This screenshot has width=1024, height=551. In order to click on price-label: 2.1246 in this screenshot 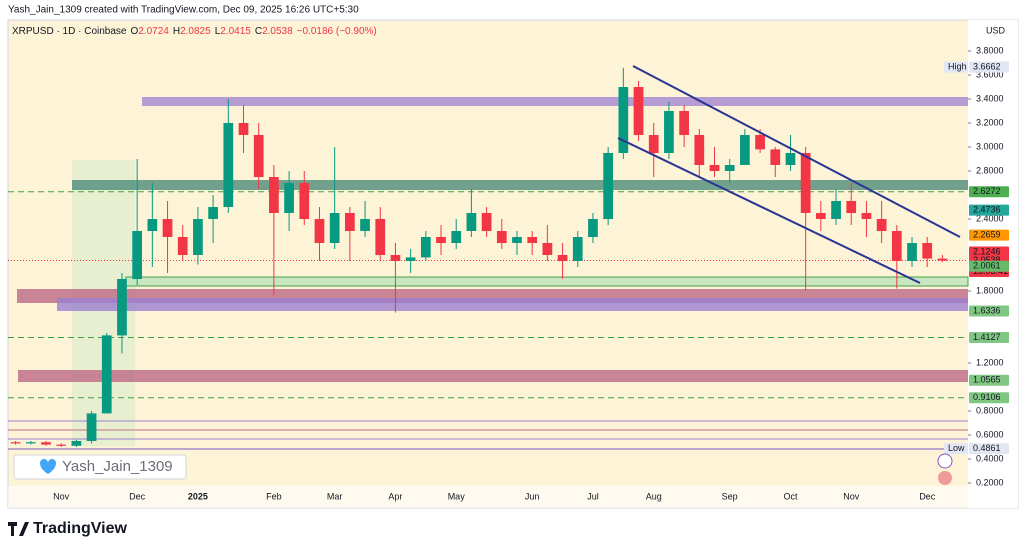, I will do `click(987, 251)`.